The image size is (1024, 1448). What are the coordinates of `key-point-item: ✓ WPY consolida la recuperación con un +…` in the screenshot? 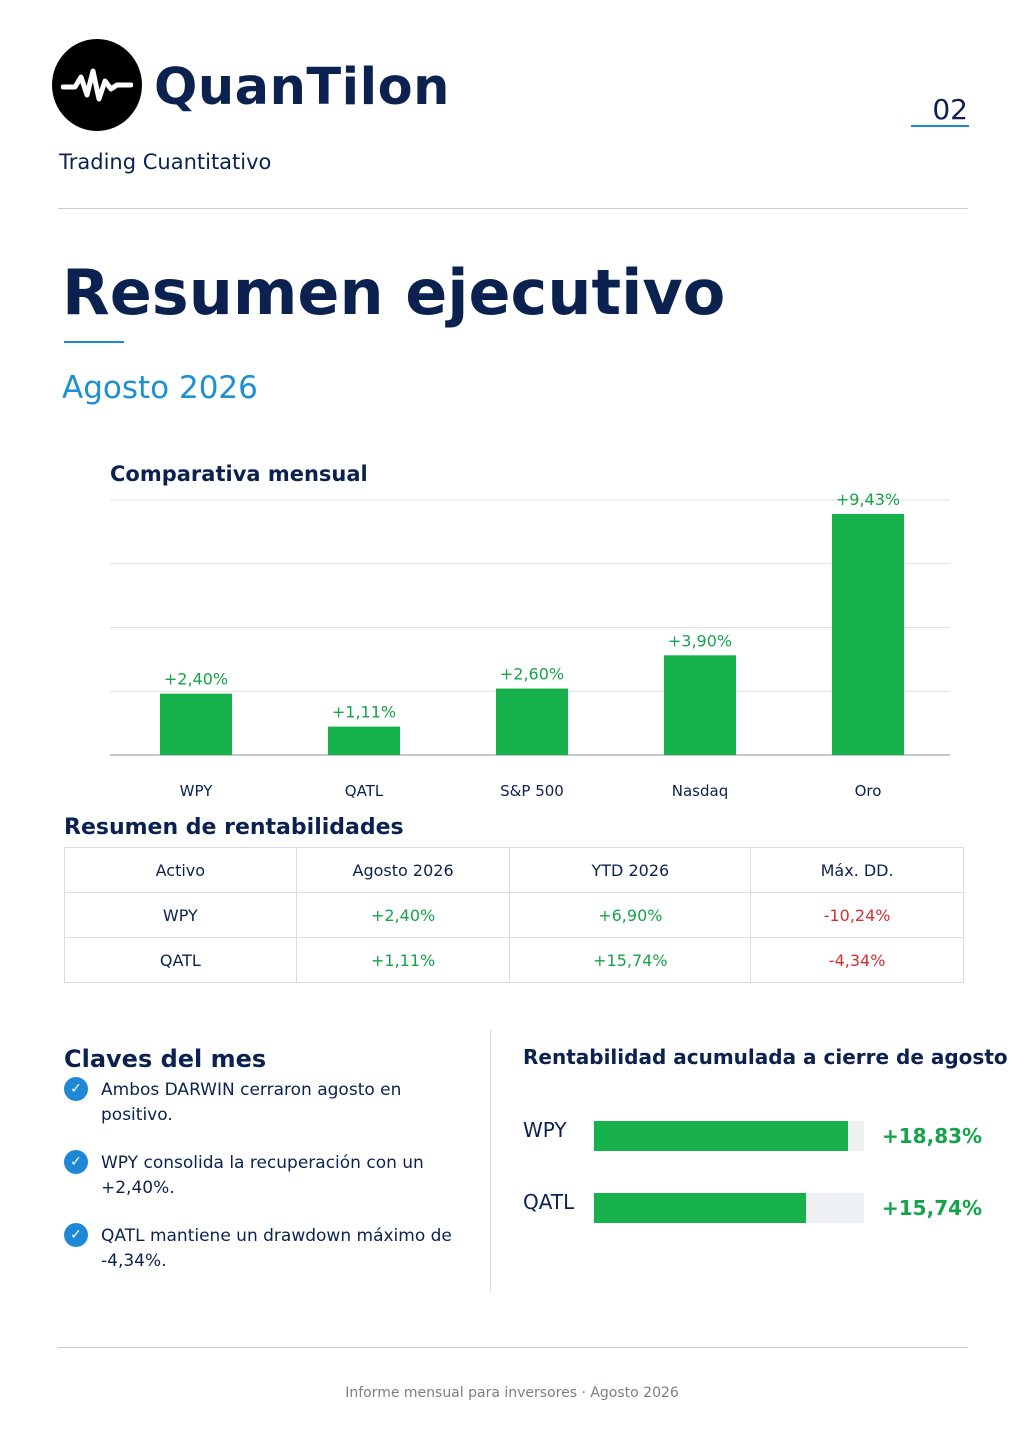 It's located at (264, 1175).